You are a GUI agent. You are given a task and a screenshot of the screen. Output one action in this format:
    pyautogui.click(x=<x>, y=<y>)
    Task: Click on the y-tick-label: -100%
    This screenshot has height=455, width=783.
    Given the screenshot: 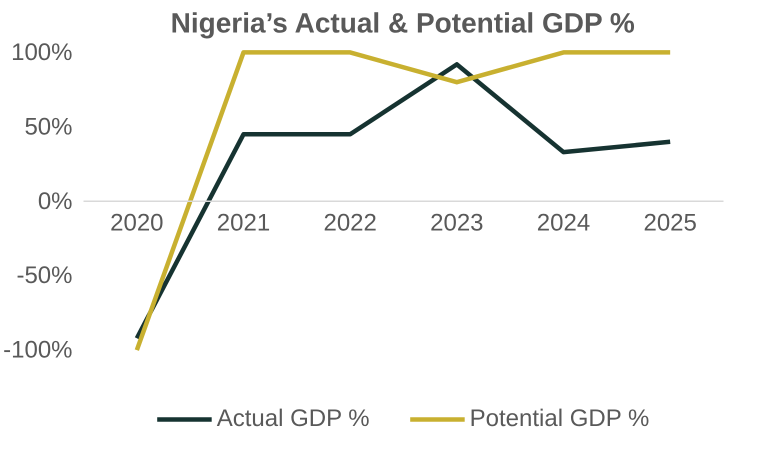 What is the action you would take?
    pyautogui.click(x=37, y=350)
    